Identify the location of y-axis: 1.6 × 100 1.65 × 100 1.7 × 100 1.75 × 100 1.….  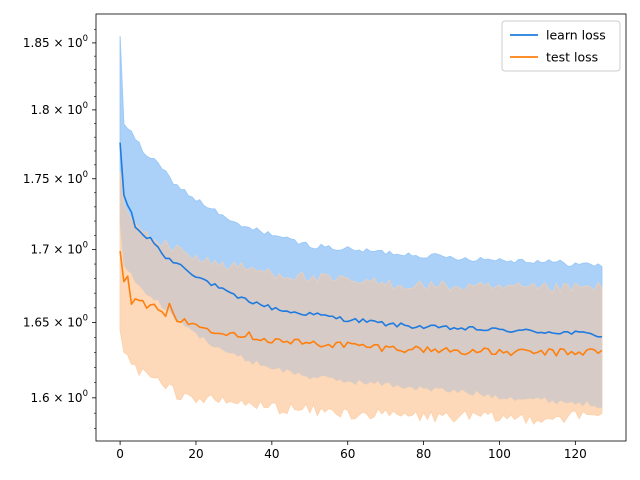
(59, 229).